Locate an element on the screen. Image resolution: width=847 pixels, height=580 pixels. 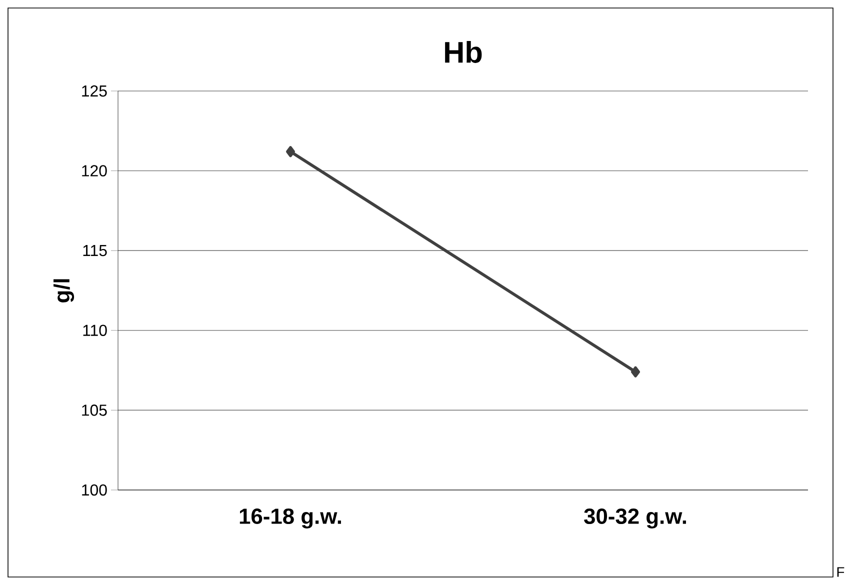
text: F is located at coordinates (840, 572).